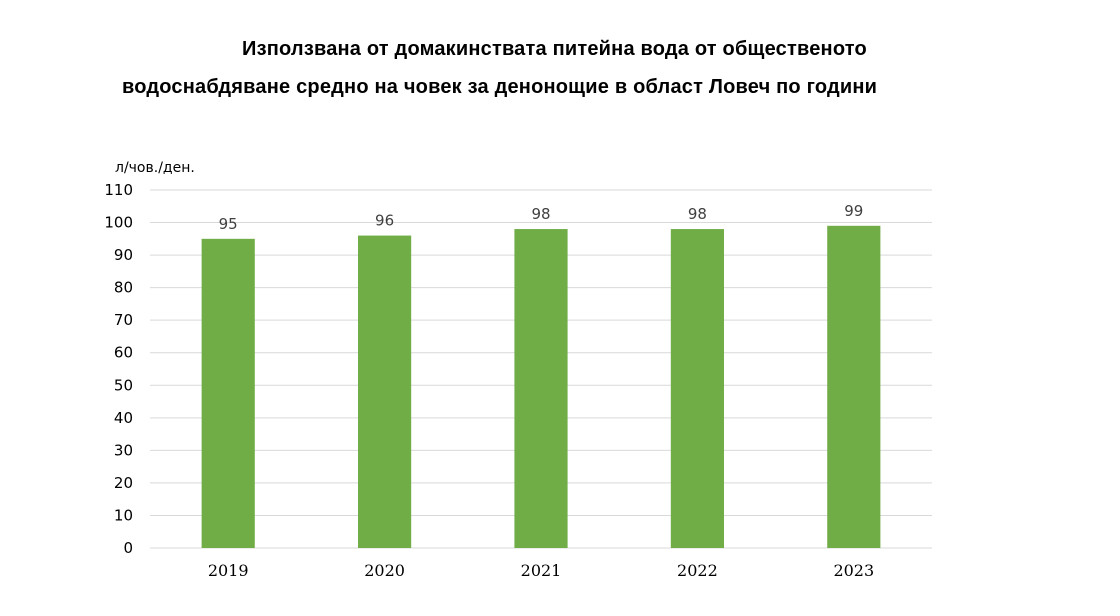 The height and width of the screenshot is (616, 1120). What do you see at coordinates (853, 211) in the screenshot?
I see `data-label: 99` at bounding box center [853, 211].